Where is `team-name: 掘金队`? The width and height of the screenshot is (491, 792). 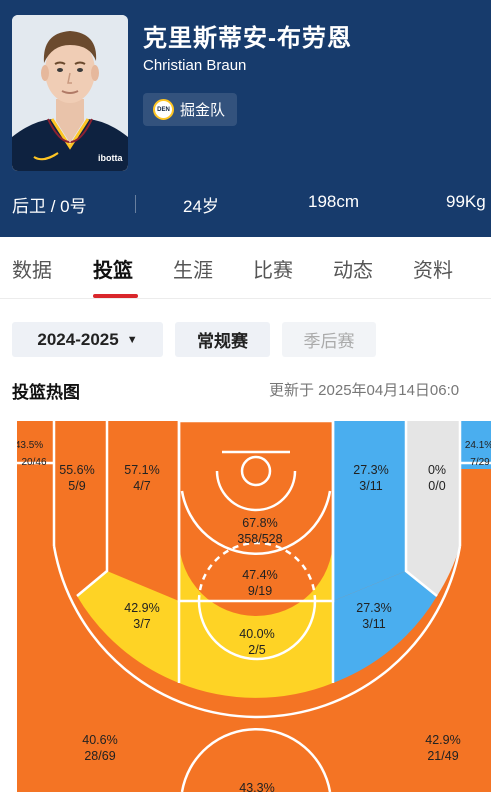 team-name: 掘金队 is located at coordinates (203, 110).